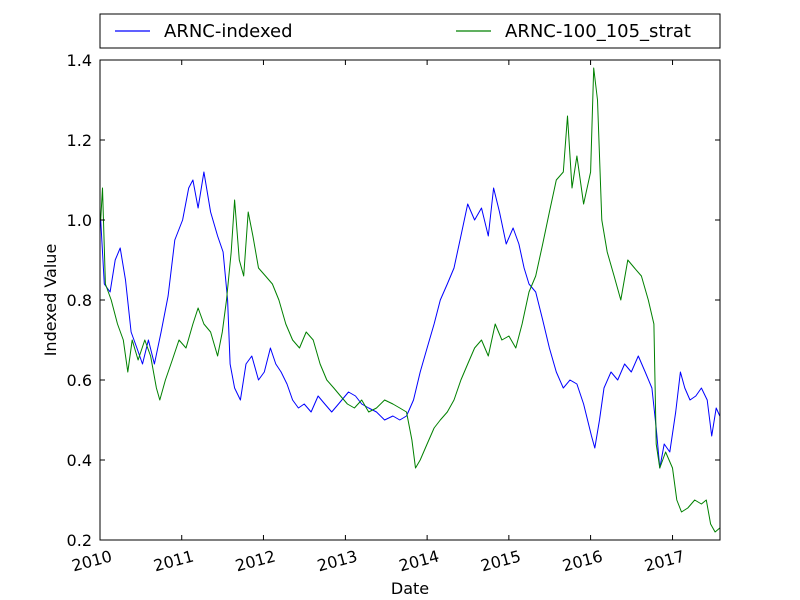 This screenshot has width=800, height=600. Describe the element at coordinates (79, 140) in the screenshot. I see `y-tick-label: 1.2` at that location.